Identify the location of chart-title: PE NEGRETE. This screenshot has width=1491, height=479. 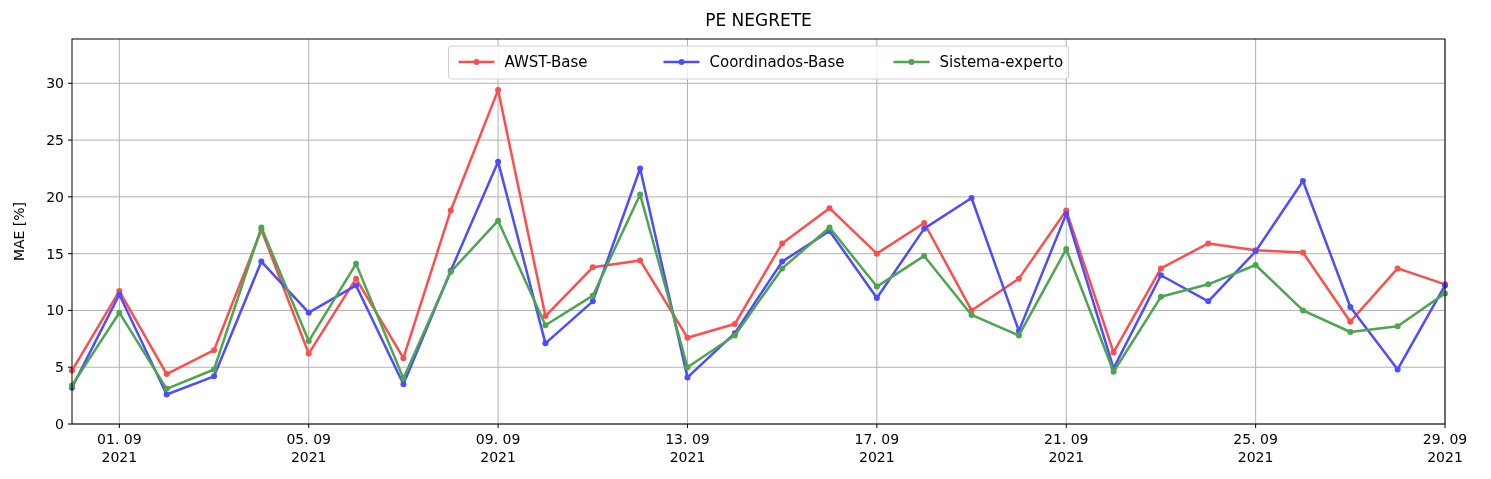
(758, 20).